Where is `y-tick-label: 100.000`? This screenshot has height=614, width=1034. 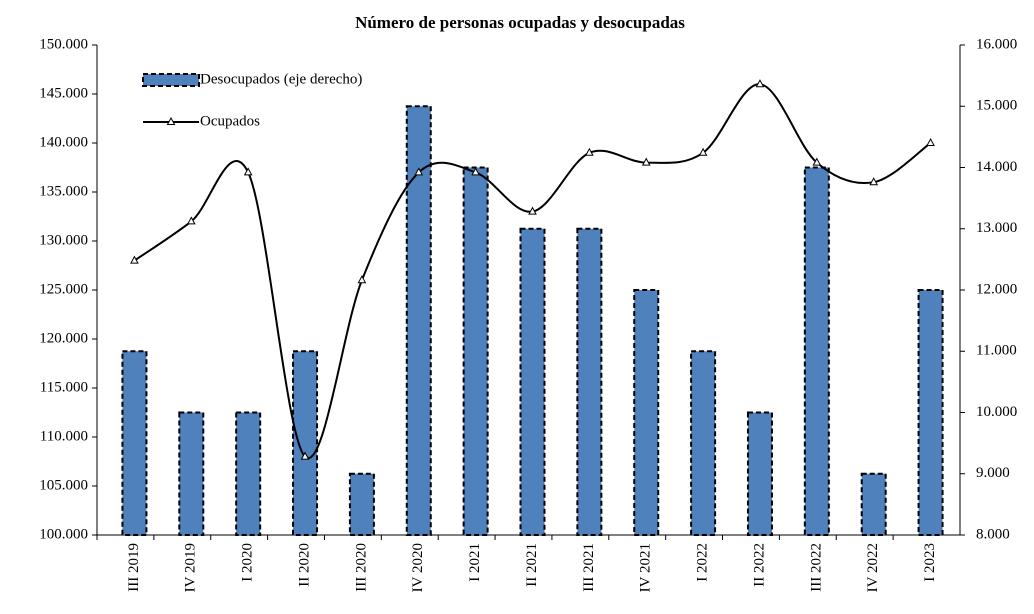 y-tick-label: 100.000 is located at coordinates (63, 534).